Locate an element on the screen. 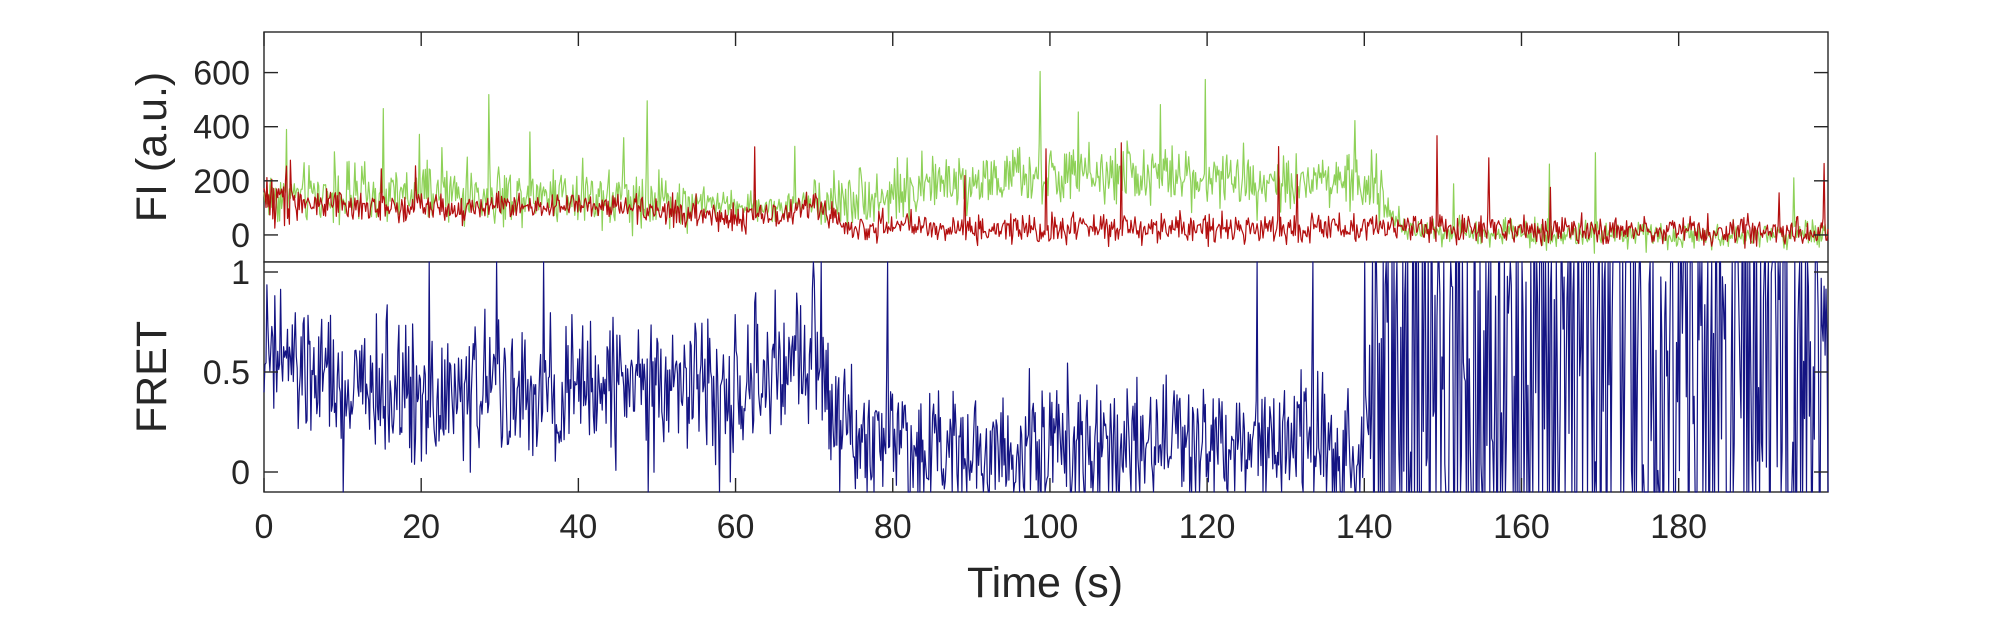  fret-y-tick-label-0: 0 is located at coordinates (240, 473).